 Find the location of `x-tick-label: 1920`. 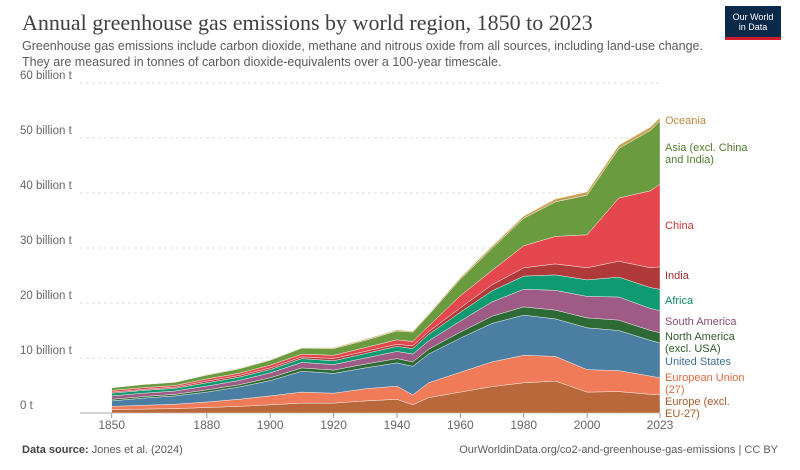

x-tick-label: 1920 is located at coordinates (333, 425).